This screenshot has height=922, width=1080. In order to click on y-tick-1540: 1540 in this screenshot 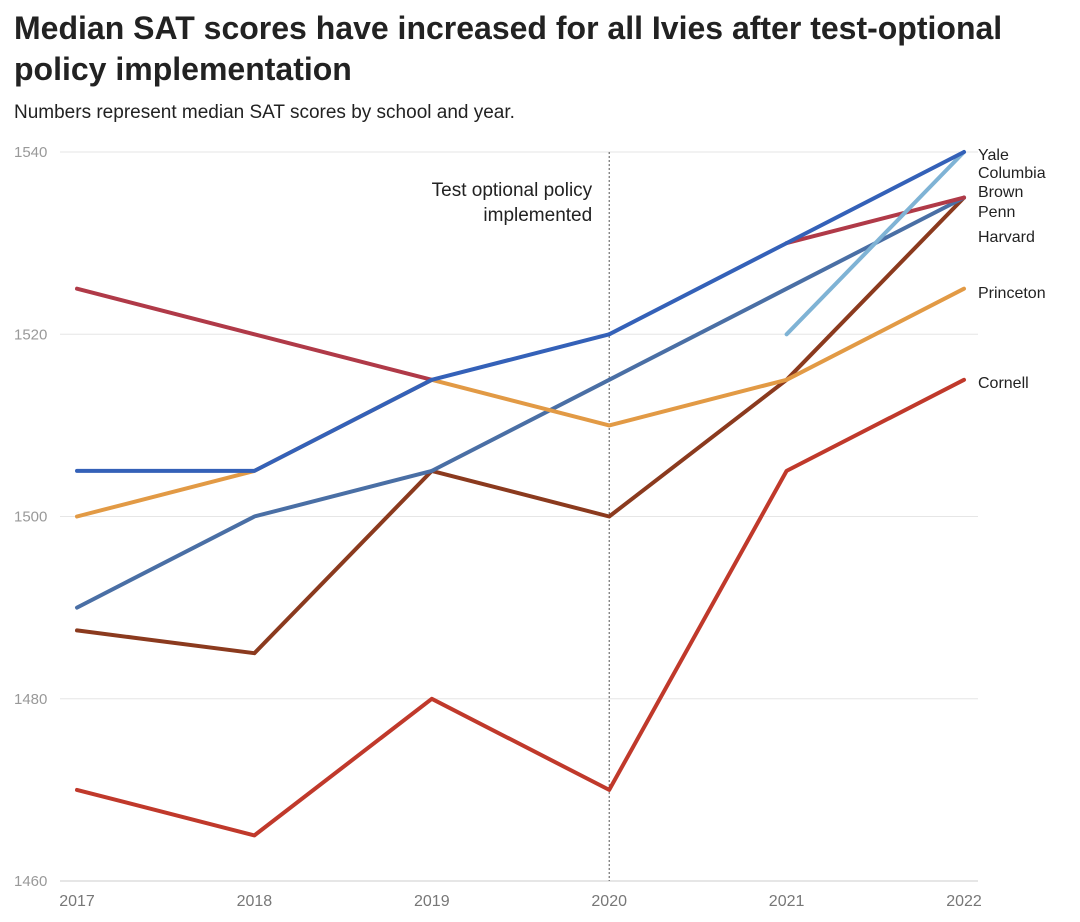, I will do `click(30, 152)`.